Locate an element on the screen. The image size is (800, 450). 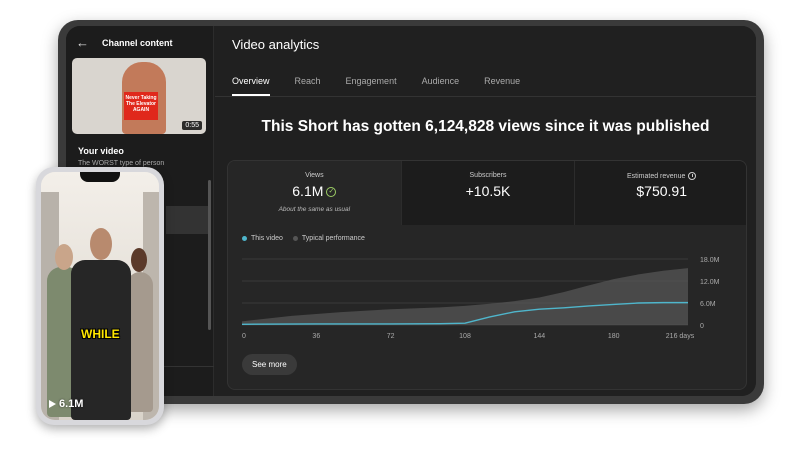
x-tick-label: 180 is located at coordinates (614, 336).